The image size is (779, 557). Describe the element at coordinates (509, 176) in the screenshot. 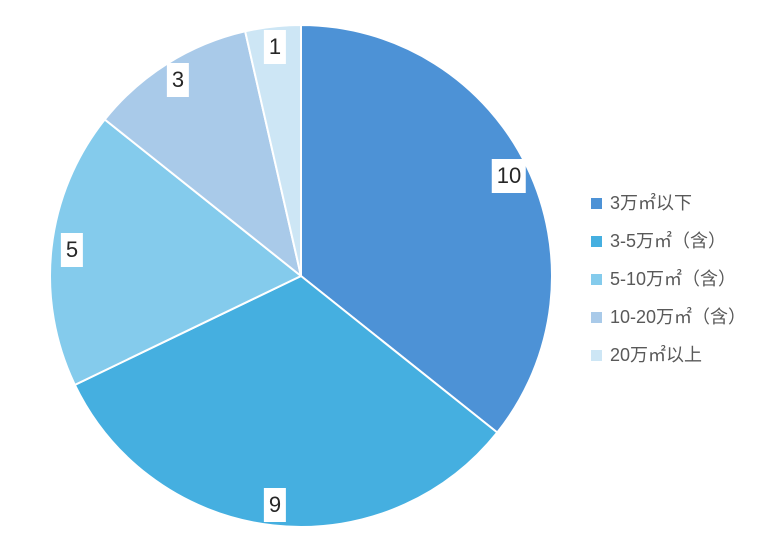

I see `data-label-0: 10` at that location.